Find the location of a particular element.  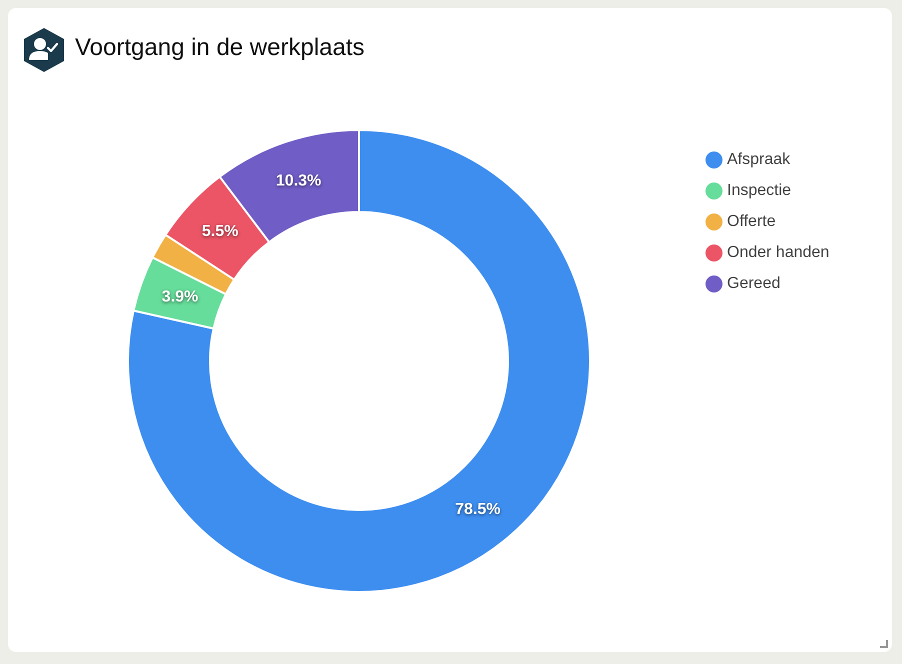

legend-label: Afspraak is located at coordinates (758, 159).